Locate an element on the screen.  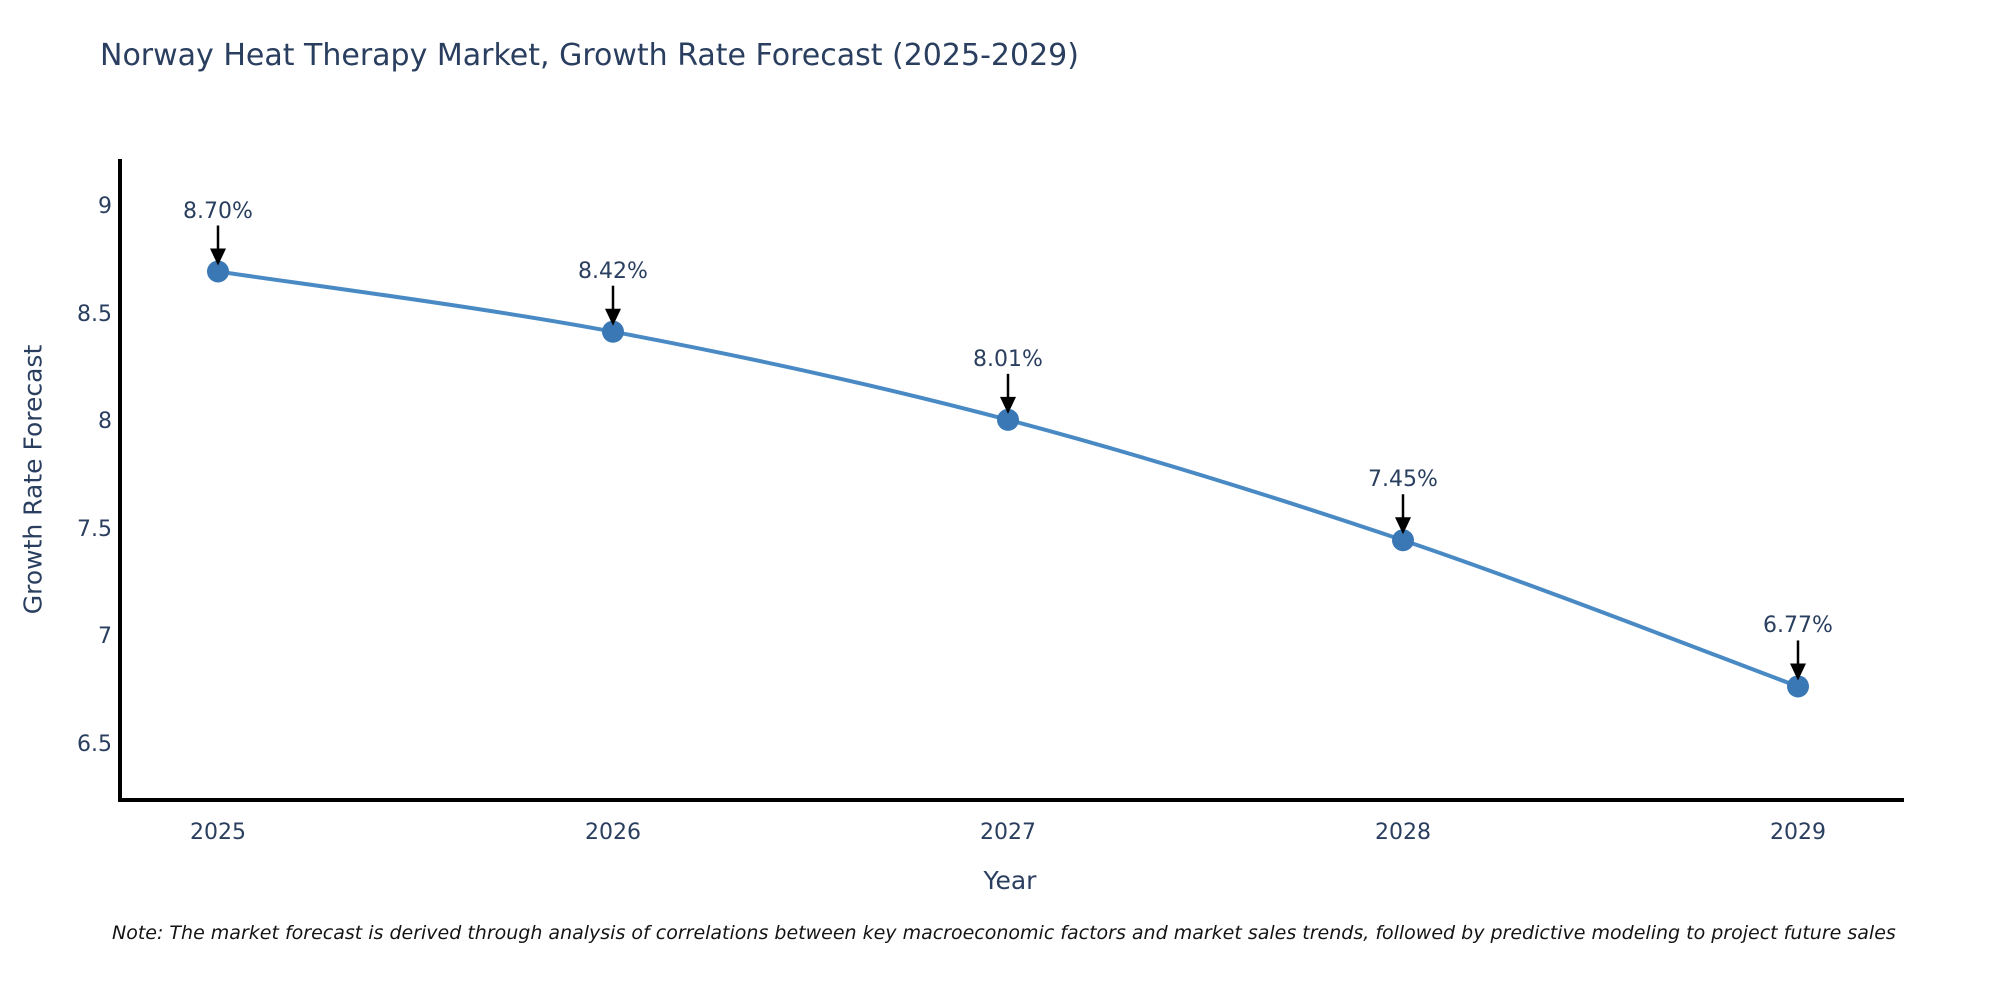
x-tick-label: 2028 is located at coordinates (1403, 832).